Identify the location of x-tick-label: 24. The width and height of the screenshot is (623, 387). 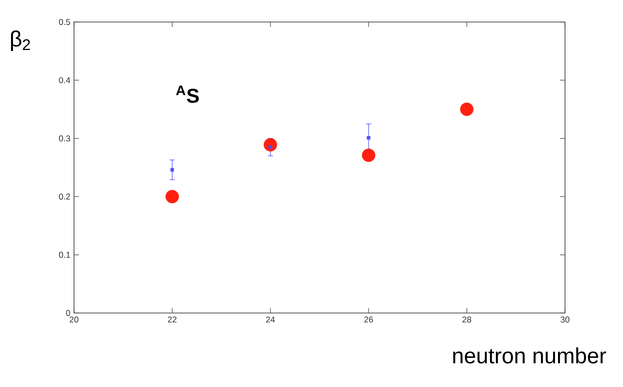
(270, 319).